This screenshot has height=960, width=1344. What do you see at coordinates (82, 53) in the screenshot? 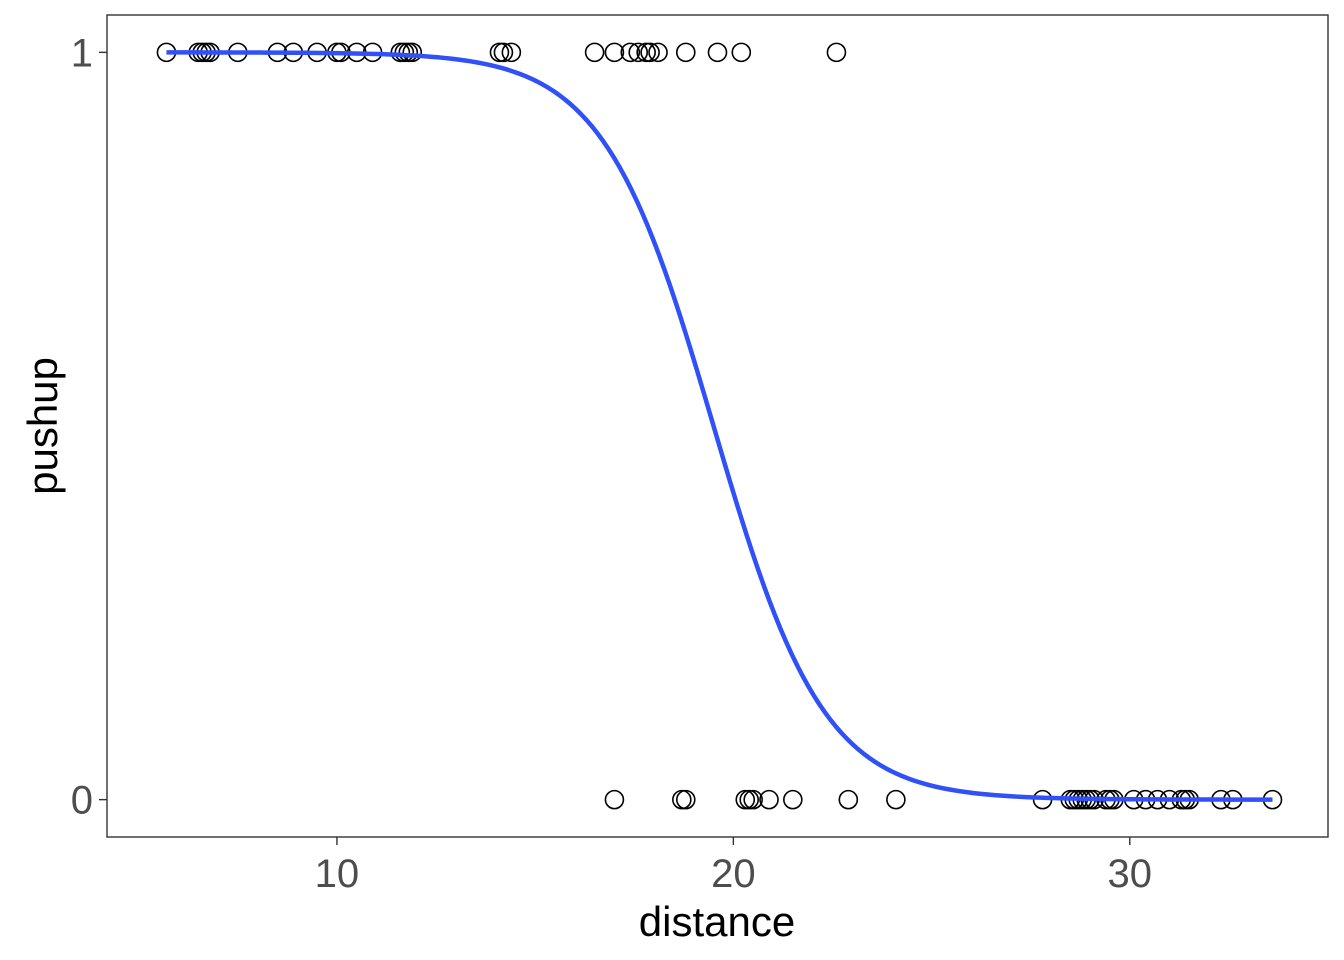
I see `y-tick-label: 1` at bounding box center [82, 53].